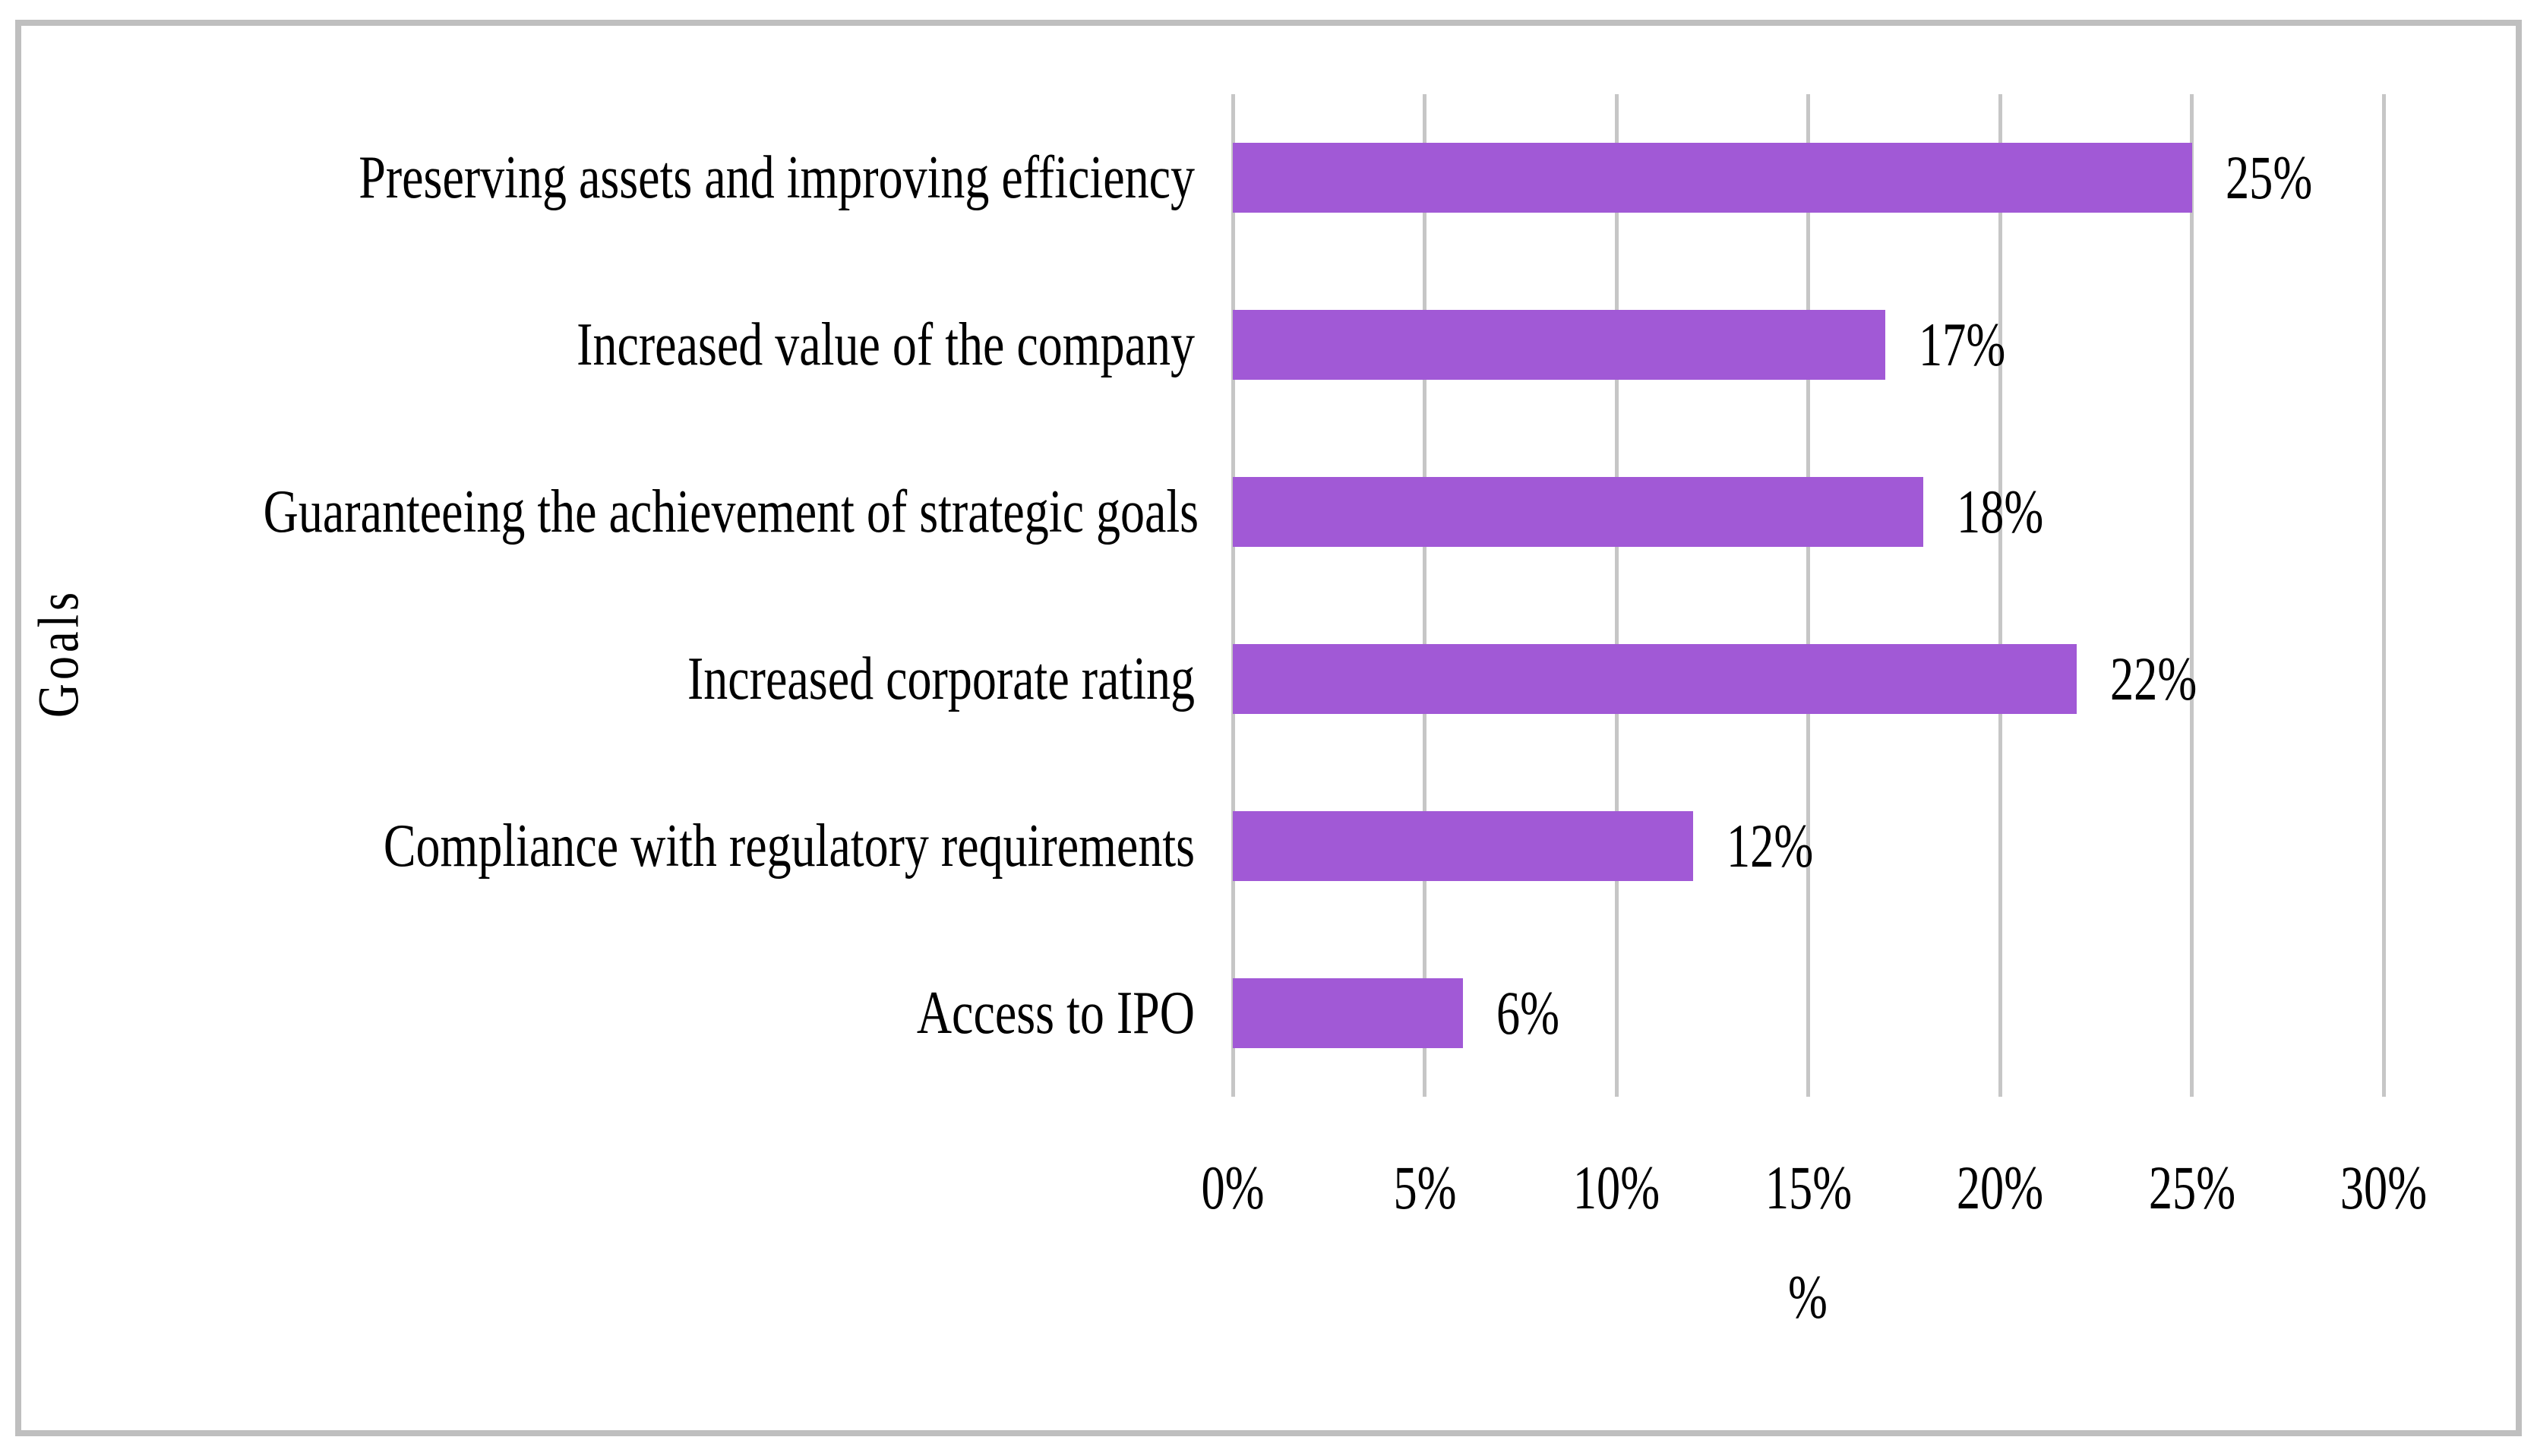  Describe the element at coordinates (789, 846) in the screenshot. I see `category-label: Compliance with regulatory requirements` at that location.